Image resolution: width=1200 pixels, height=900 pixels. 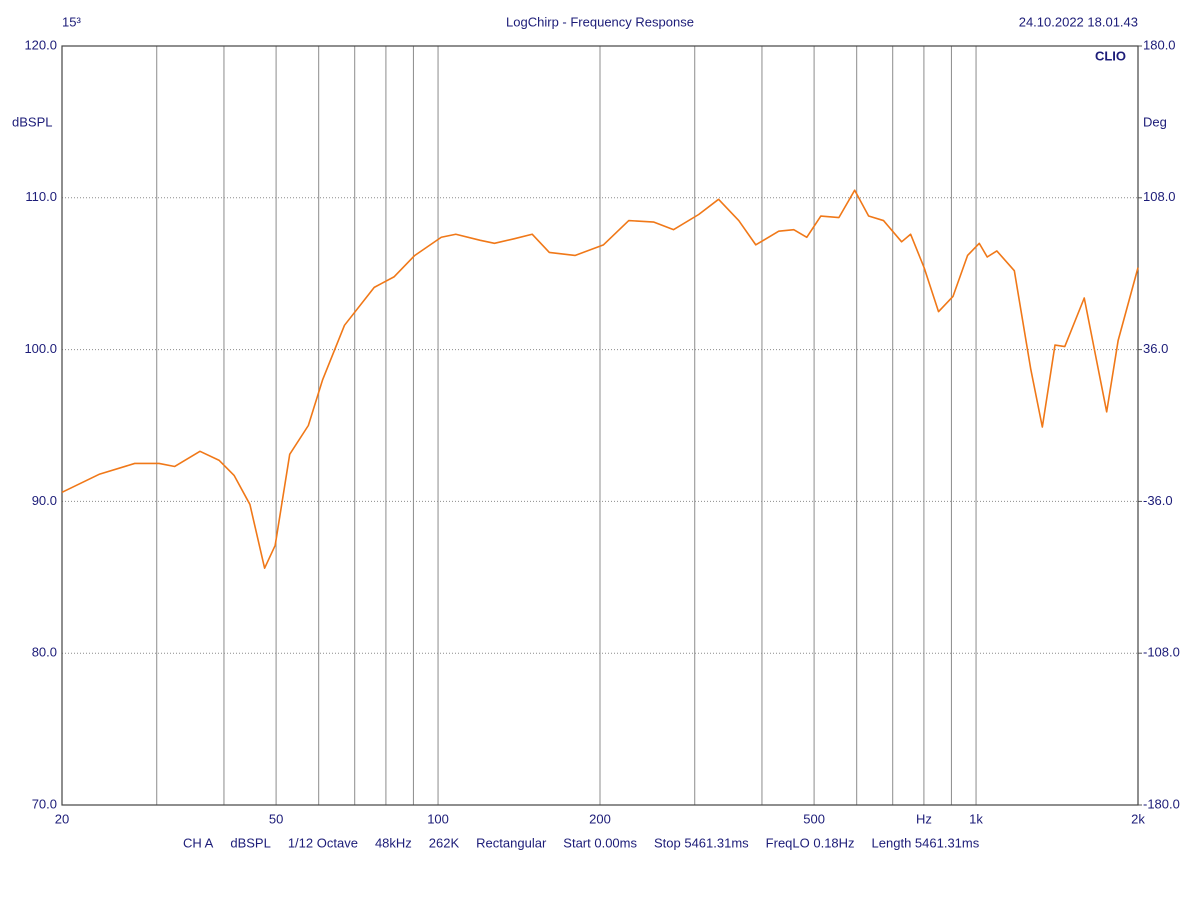 What do you see at coordinates (701, 842) in the screenshot?
I see `footer-item: Stop 5461.31ms` at bounding box center [701, 842].